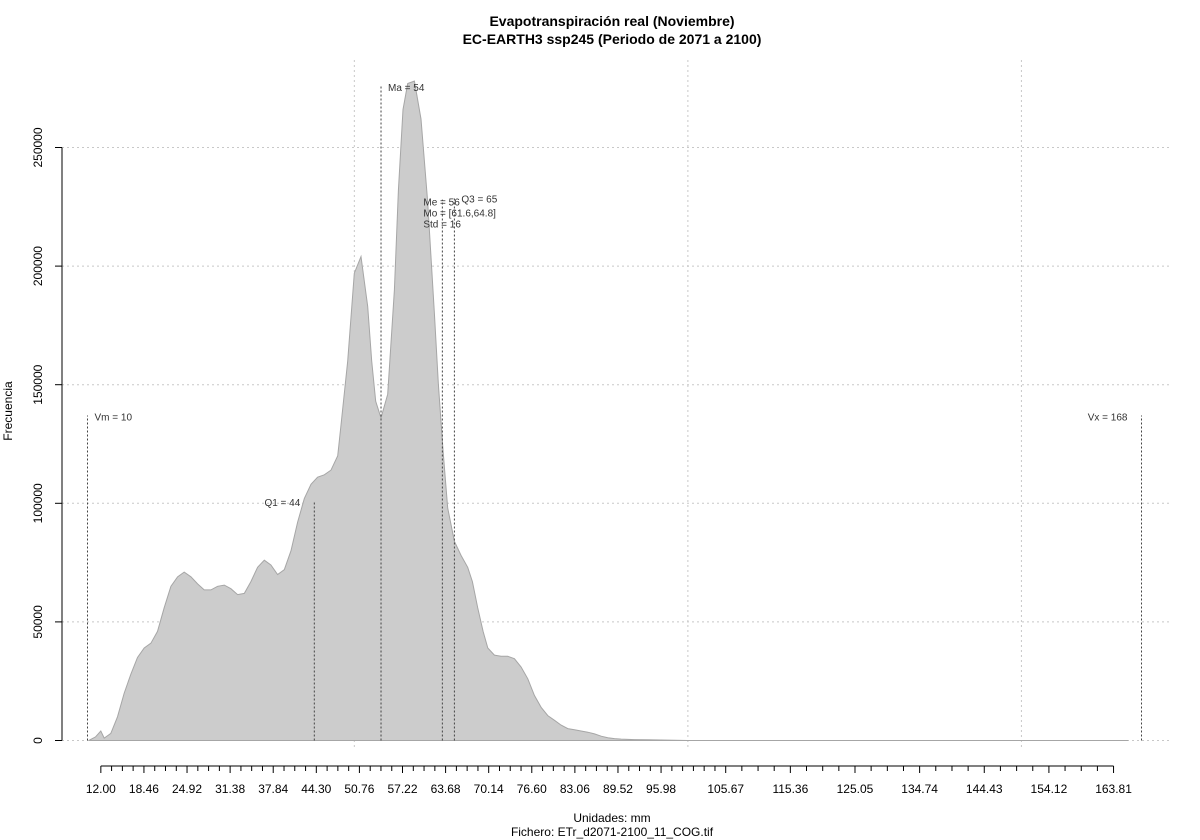  What do you see at coordinates (114, 418) in the screenshot?
I see `marker-label-vm: Vm = 10` at bounding box center [114, 418].